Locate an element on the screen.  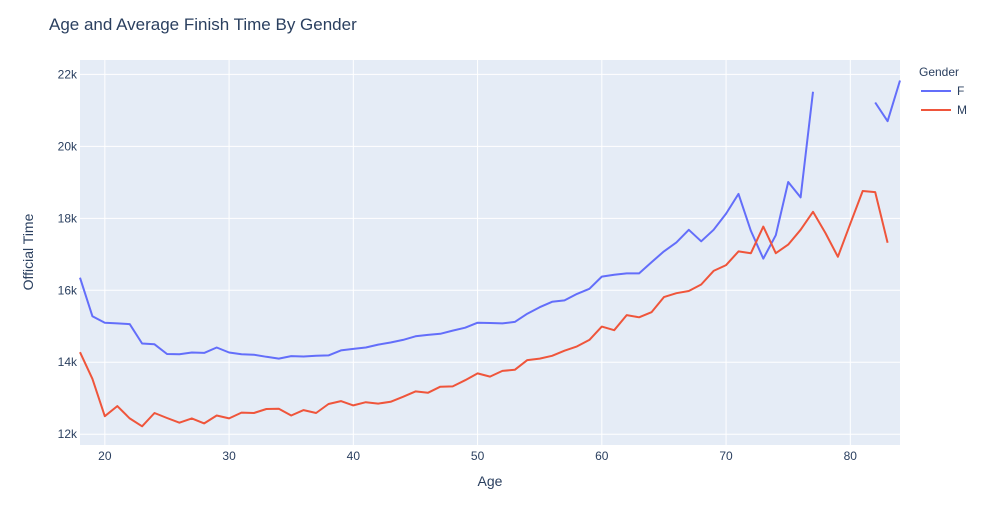
x-tick-label: 30 is located at coordinates (229, 456).